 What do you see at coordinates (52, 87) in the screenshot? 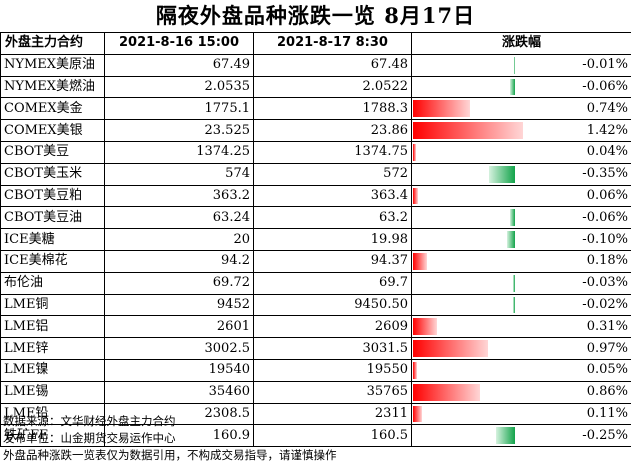
I see `contract-name: NYMEX美燃油` at bounding box center [52, 87].